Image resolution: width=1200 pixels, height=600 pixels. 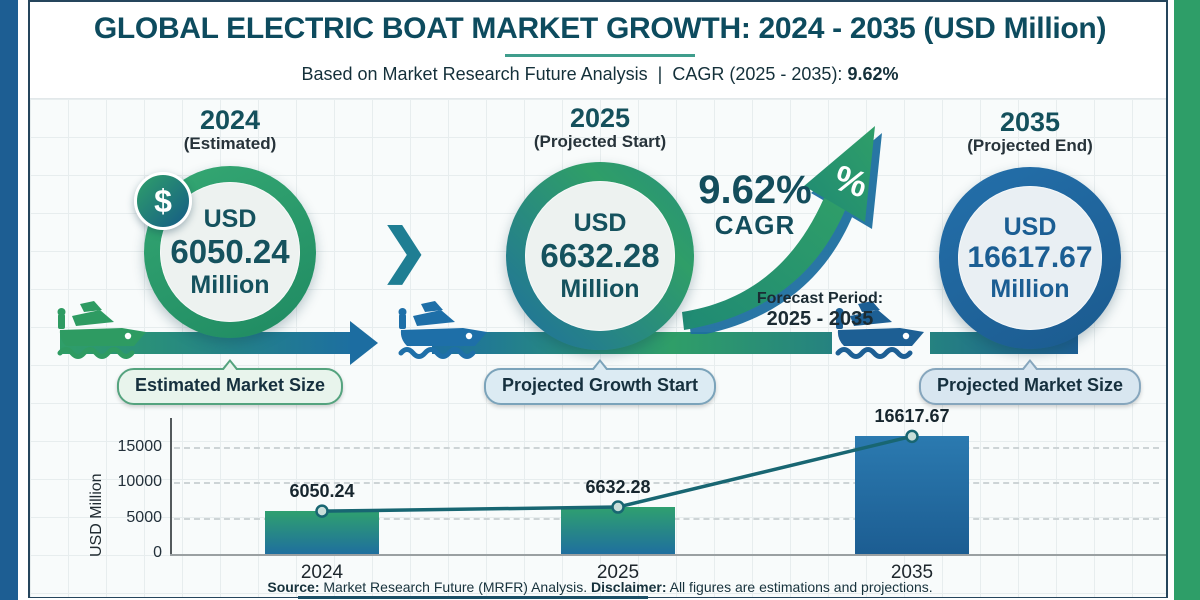 What do you see at coordinates (455, 587) in the screenshot?
I see `source-text: Market Research Future (MRFR) Analysis.` at bounding box center [455, 587].